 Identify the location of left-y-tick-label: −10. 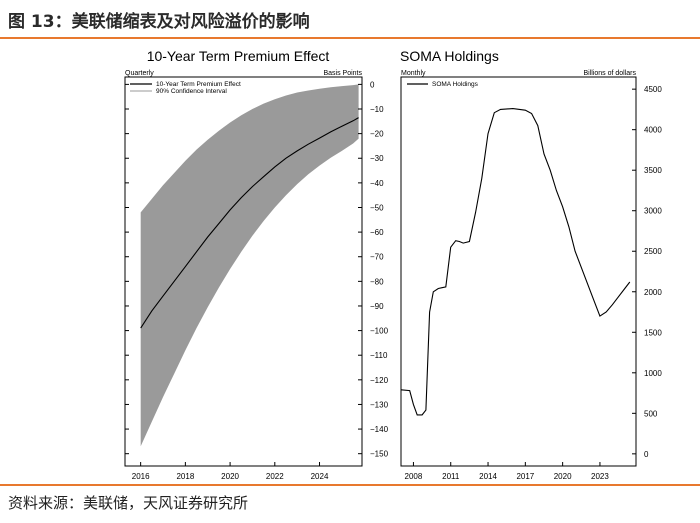
(377, 109).